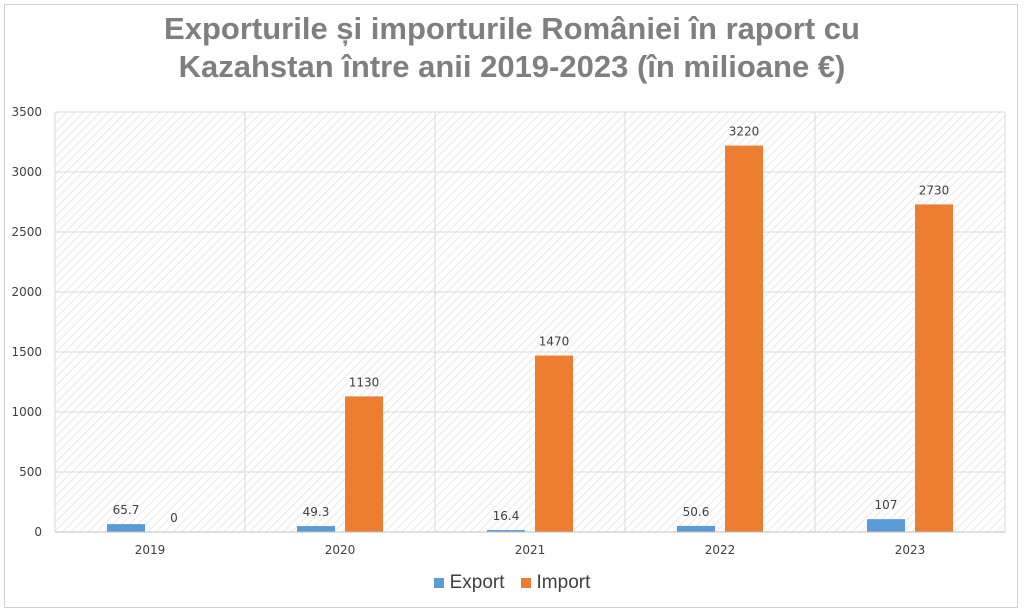 This screenshot has height=614, width=1024. Describe the element at coordinates (340, 550) in the screenshot. I see `x-tick-label: 2020` at that location.